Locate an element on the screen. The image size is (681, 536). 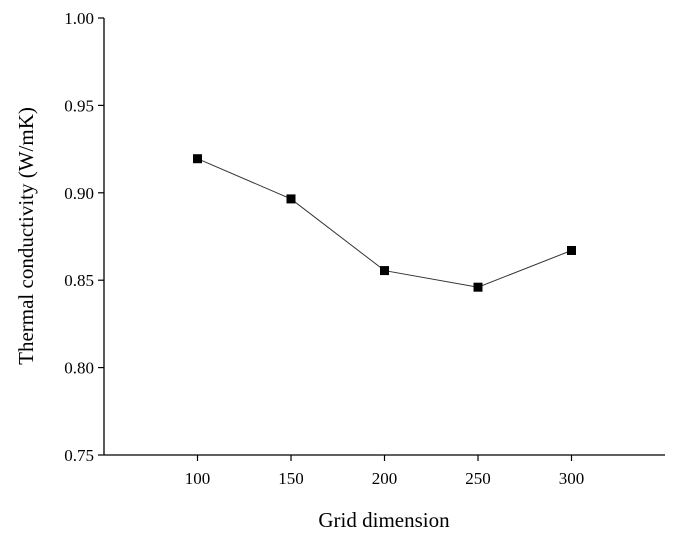
x-ticks: 100 150 200 250 300 is located at coordinates (385, 471).